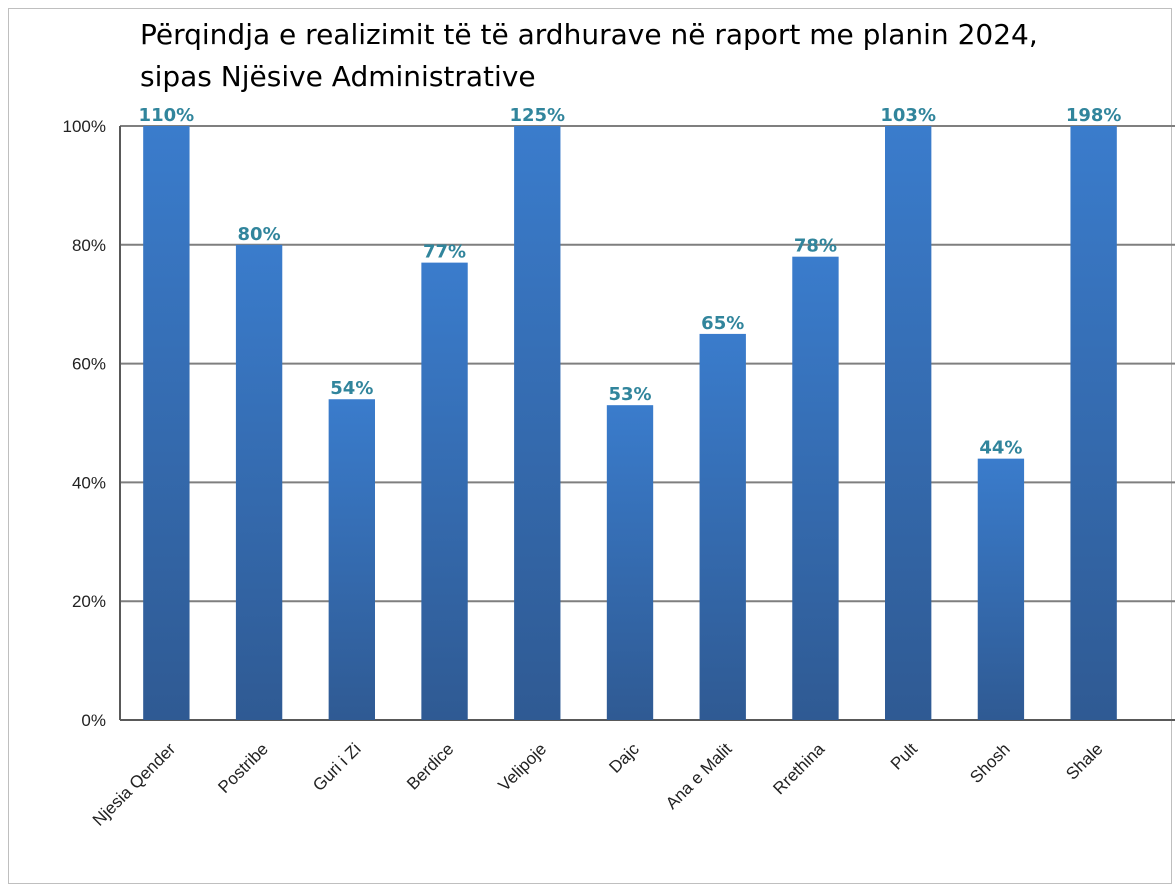  I want to click on data-label: 80%, so click(259, 234).